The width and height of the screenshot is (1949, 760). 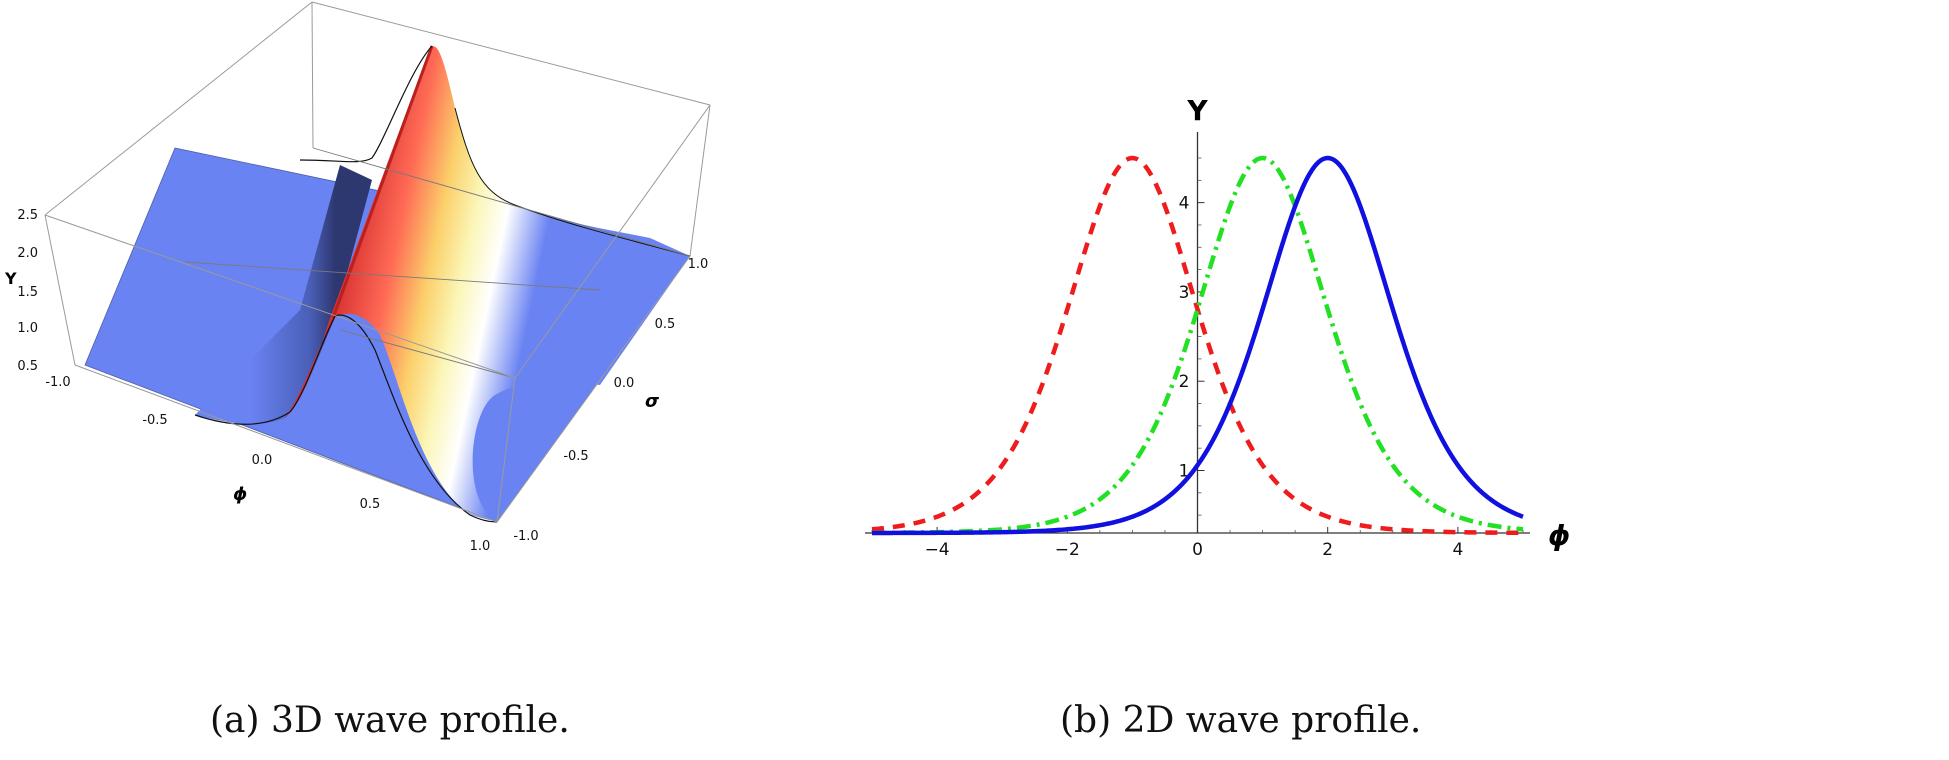 I want to click on surface-ridge, so click(x=487, y=284).